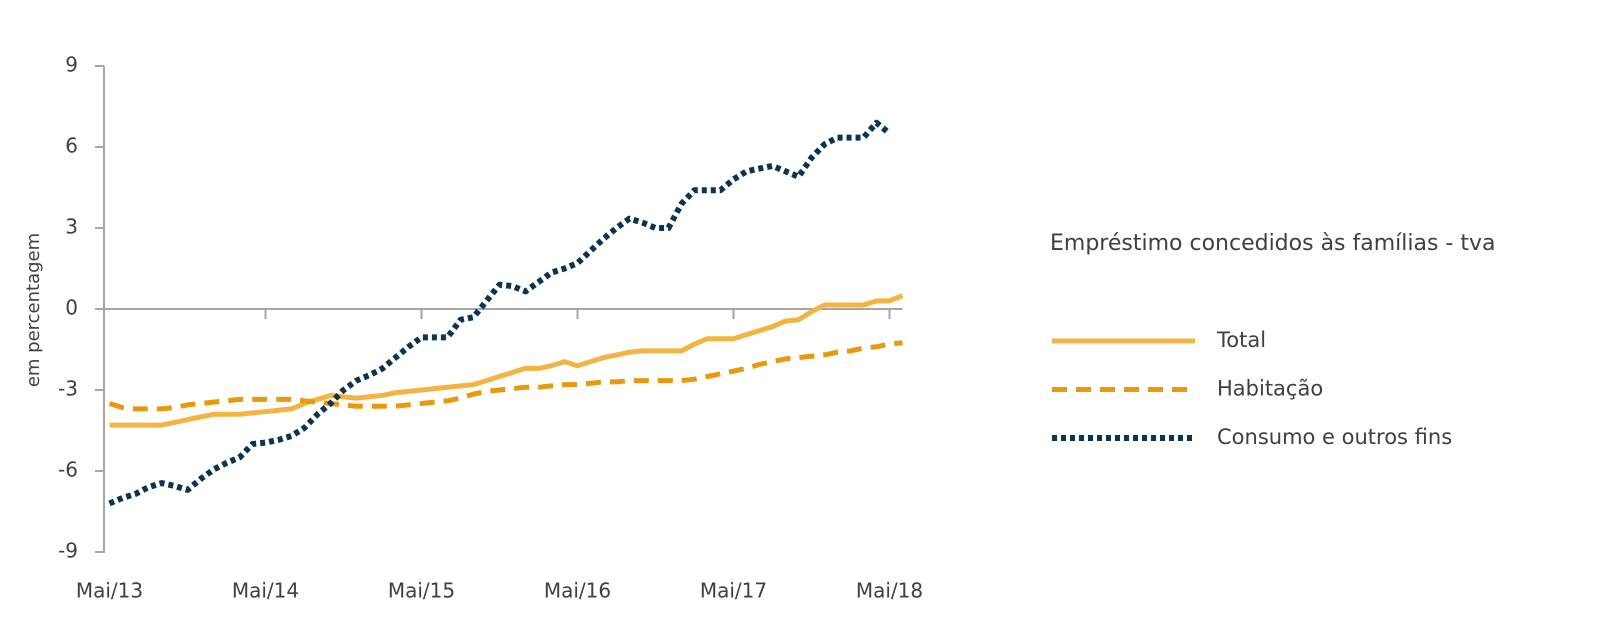 Image resolution: width=1607 pixels, height=630 pixels. What do you see at coordinates (733, 591) in the screenshot?
I see `x-tick-label: Mai/17` at bounding box center [733, 591].